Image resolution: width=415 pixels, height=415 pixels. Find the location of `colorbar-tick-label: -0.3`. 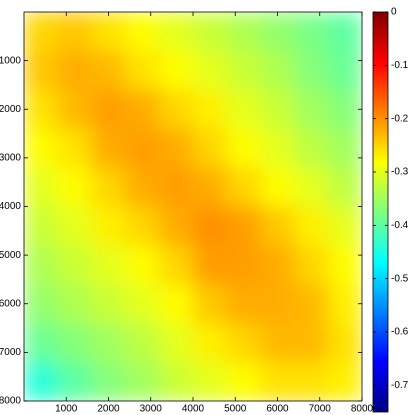

colorbar-tick-label: -0.3 is located at coordinates (400, 172).